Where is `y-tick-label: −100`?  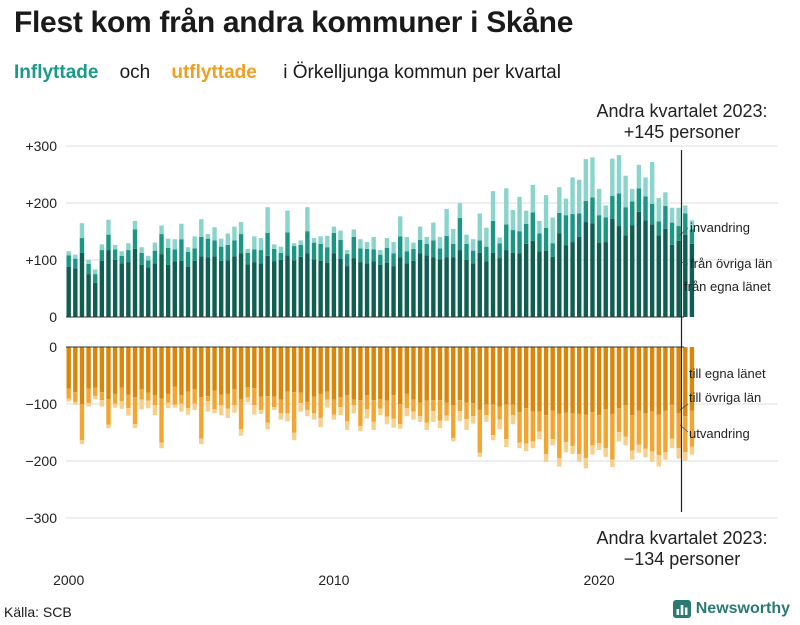 y-tick-label: −100 is located at coordinates (41, 404).